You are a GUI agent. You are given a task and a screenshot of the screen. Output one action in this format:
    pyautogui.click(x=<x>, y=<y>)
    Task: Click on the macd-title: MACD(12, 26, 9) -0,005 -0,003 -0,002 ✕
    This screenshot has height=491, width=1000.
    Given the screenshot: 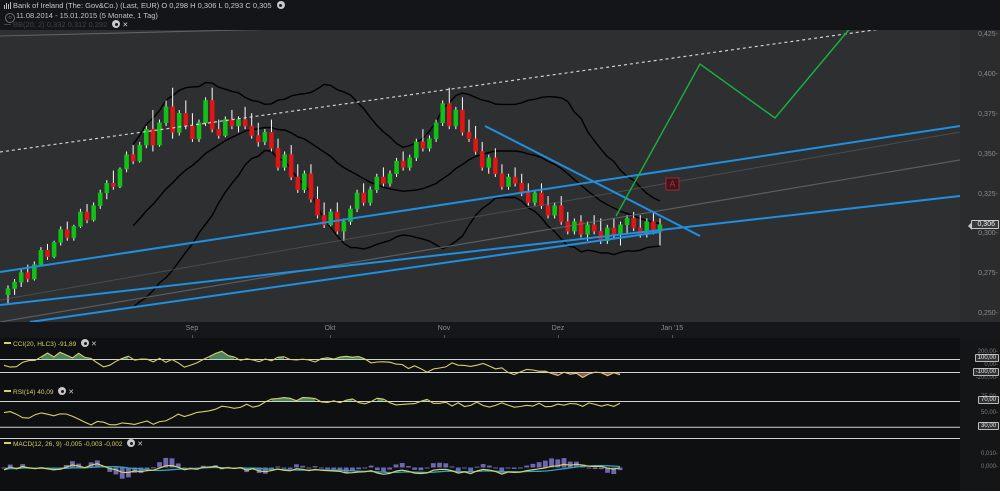 What is the action you would take?
    pyautogui.click(x=73, y=443)
    